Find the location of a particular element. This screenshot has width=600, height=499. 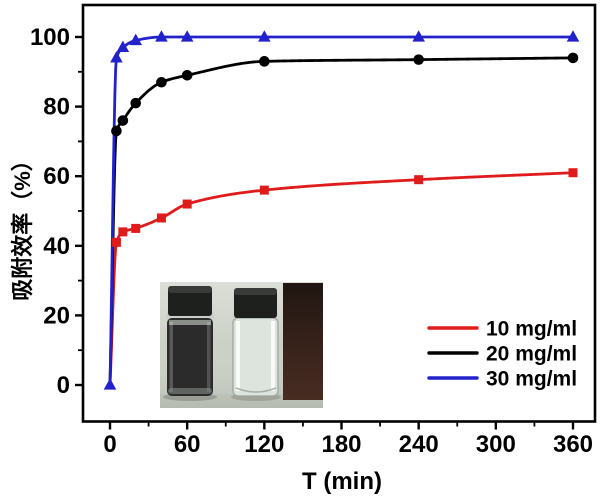

legend-label: 30 mg/ml is located at coordinates (531, 379).